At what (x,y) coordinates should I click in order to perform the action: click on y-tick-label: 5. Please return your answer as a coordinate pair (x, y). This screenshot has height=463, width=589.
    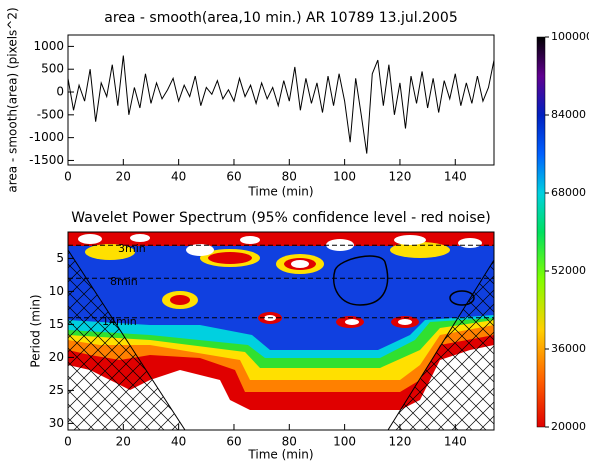
    Looking at the image, I should click on (60, 258).